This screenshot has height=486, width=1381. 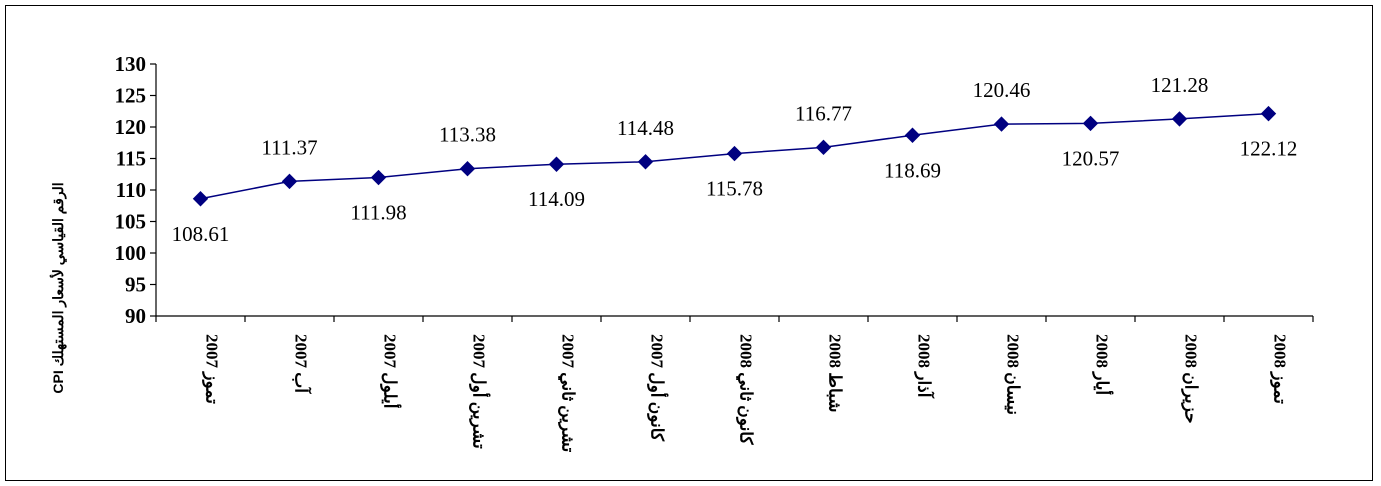 What do you see at coordinates (135, 316) in the screenshot?
I see `y-tick-label: 90` at bounding box center [135, 316].